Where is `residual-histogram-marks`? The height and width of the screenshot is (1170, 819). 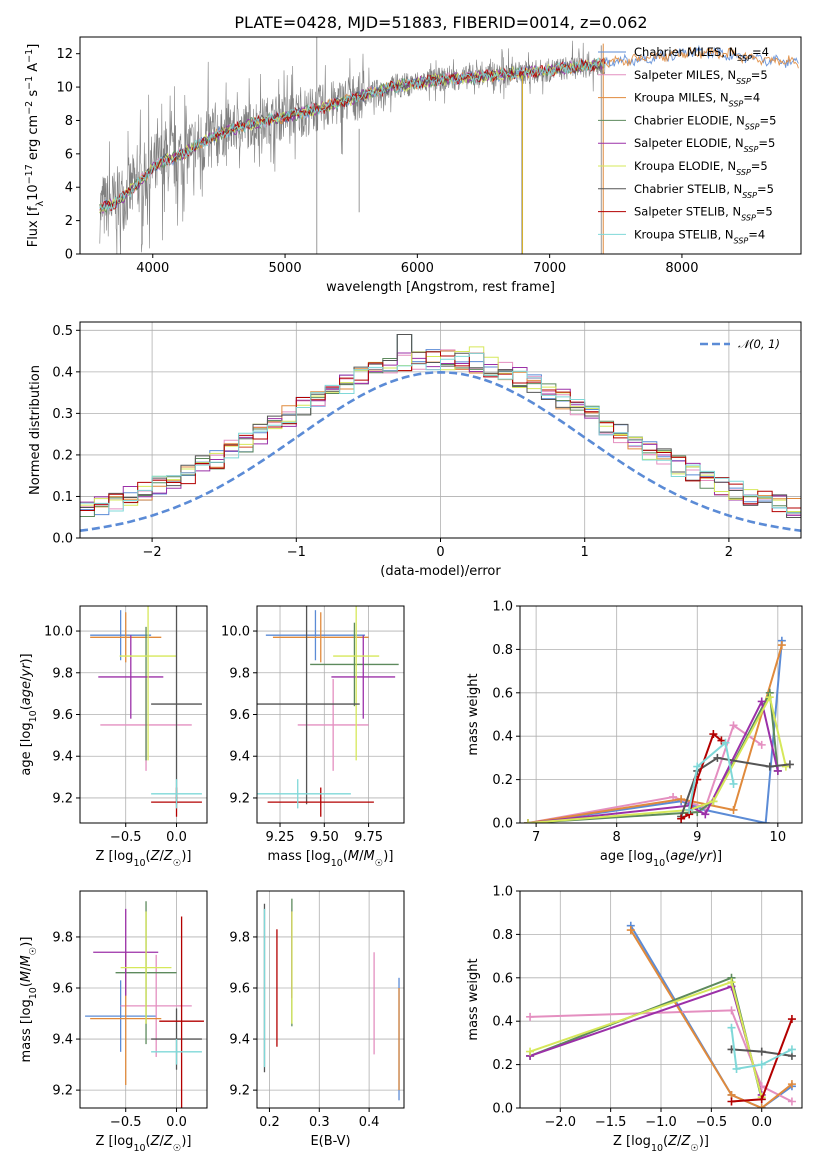 residual-histogram-marks is located at coordinates (440, 432).